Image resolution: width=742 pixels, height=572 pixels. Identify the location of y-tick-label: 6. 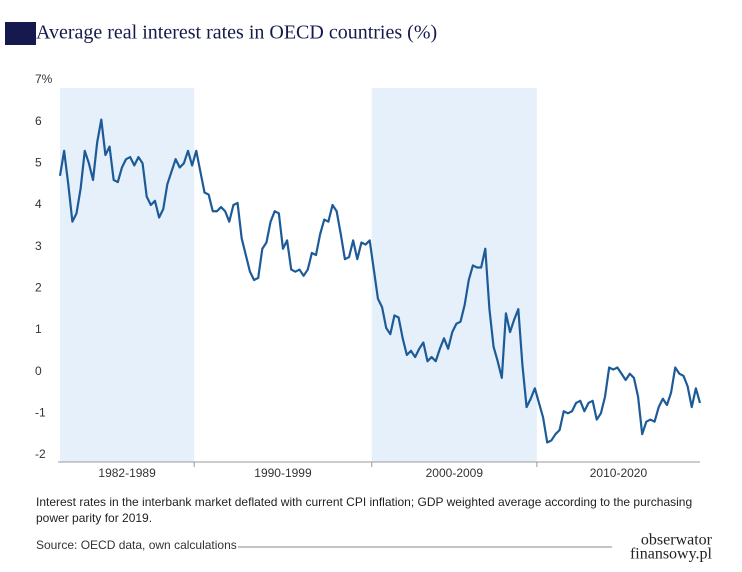
(38, 121).